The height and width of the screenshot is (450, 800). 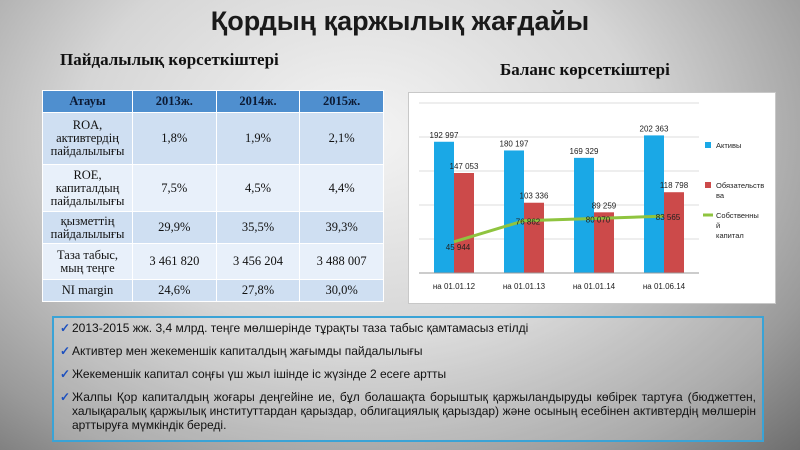 What do you see at coordinates (594, 286) in the screenshot?
I see `x-tick-label: на 01.01.14` at bounding box center [594, 286].